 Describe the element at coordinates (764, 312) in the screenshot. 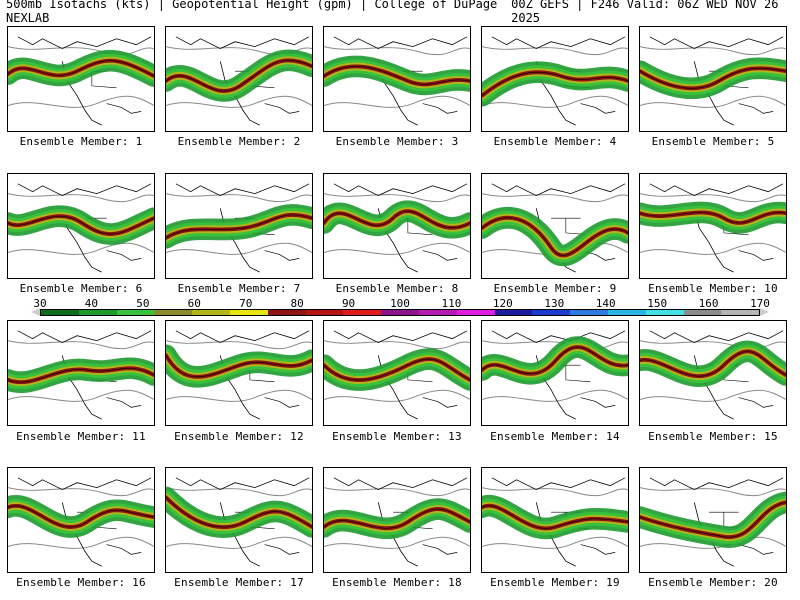

I see `colorbar-high-arrow` at that location.